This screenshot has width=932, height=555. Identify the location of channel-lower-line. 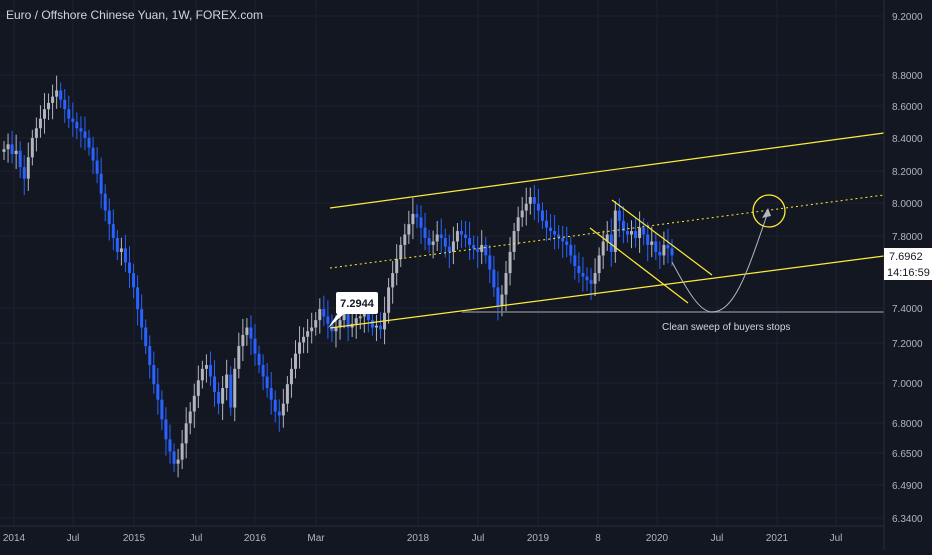
(607, 292).